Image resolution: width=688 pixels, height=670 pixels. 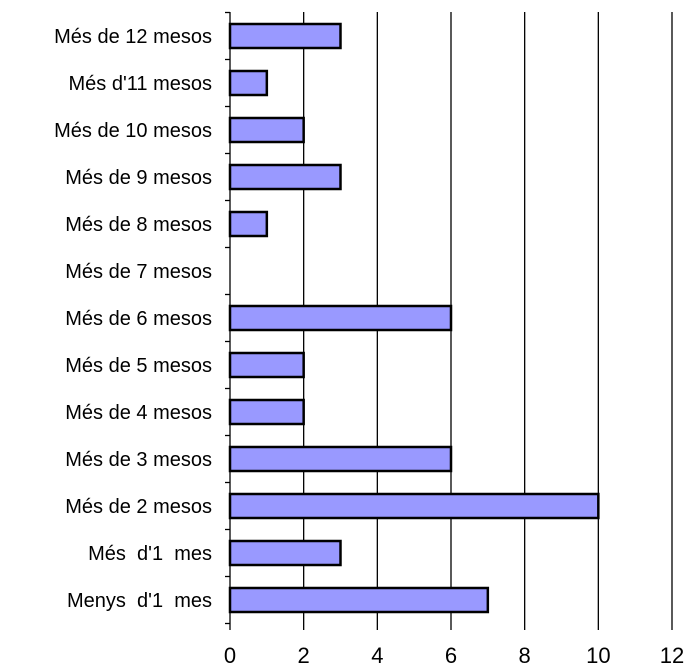 I want to click on x-tick-label: 6, so click(x=451, y=655).